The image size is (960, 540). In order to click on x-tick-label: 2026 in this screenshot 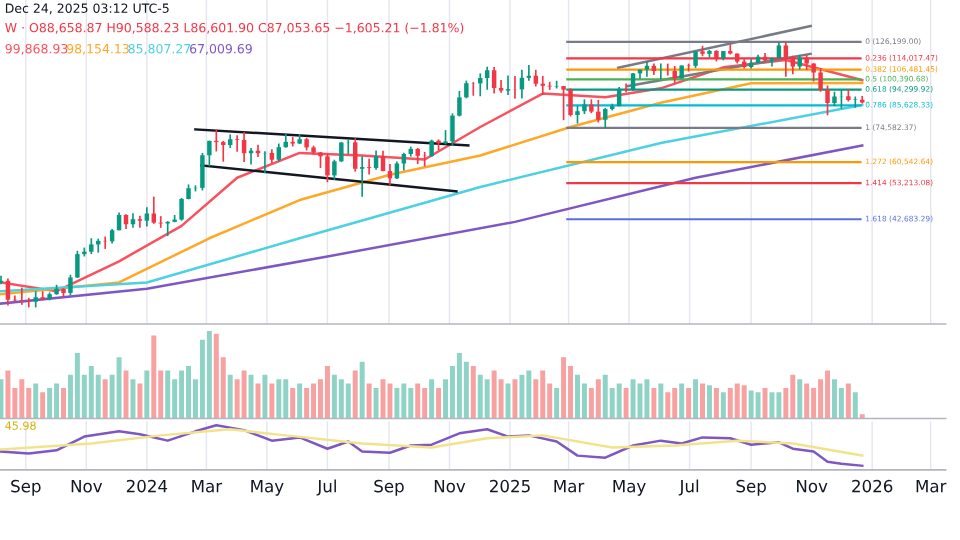, I will do `click(872, 486)`.